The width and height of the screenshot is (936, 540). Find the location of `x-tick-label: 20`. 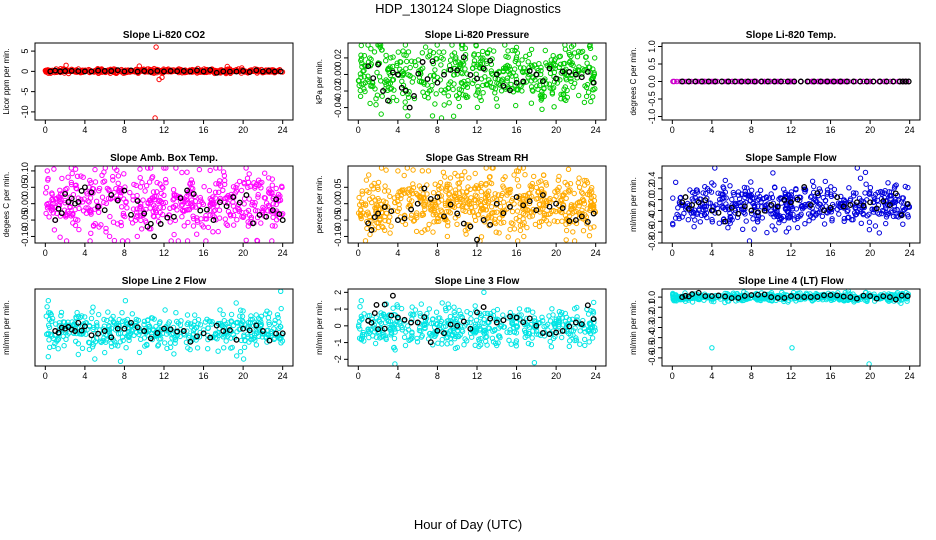

x-tick-label: 20 is located at coordinates (870, 376).